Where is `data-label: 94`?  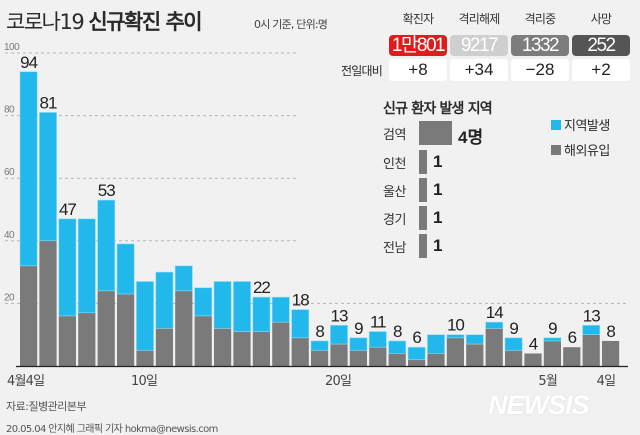 data-label: 94 is located at coordinates (28, 62).